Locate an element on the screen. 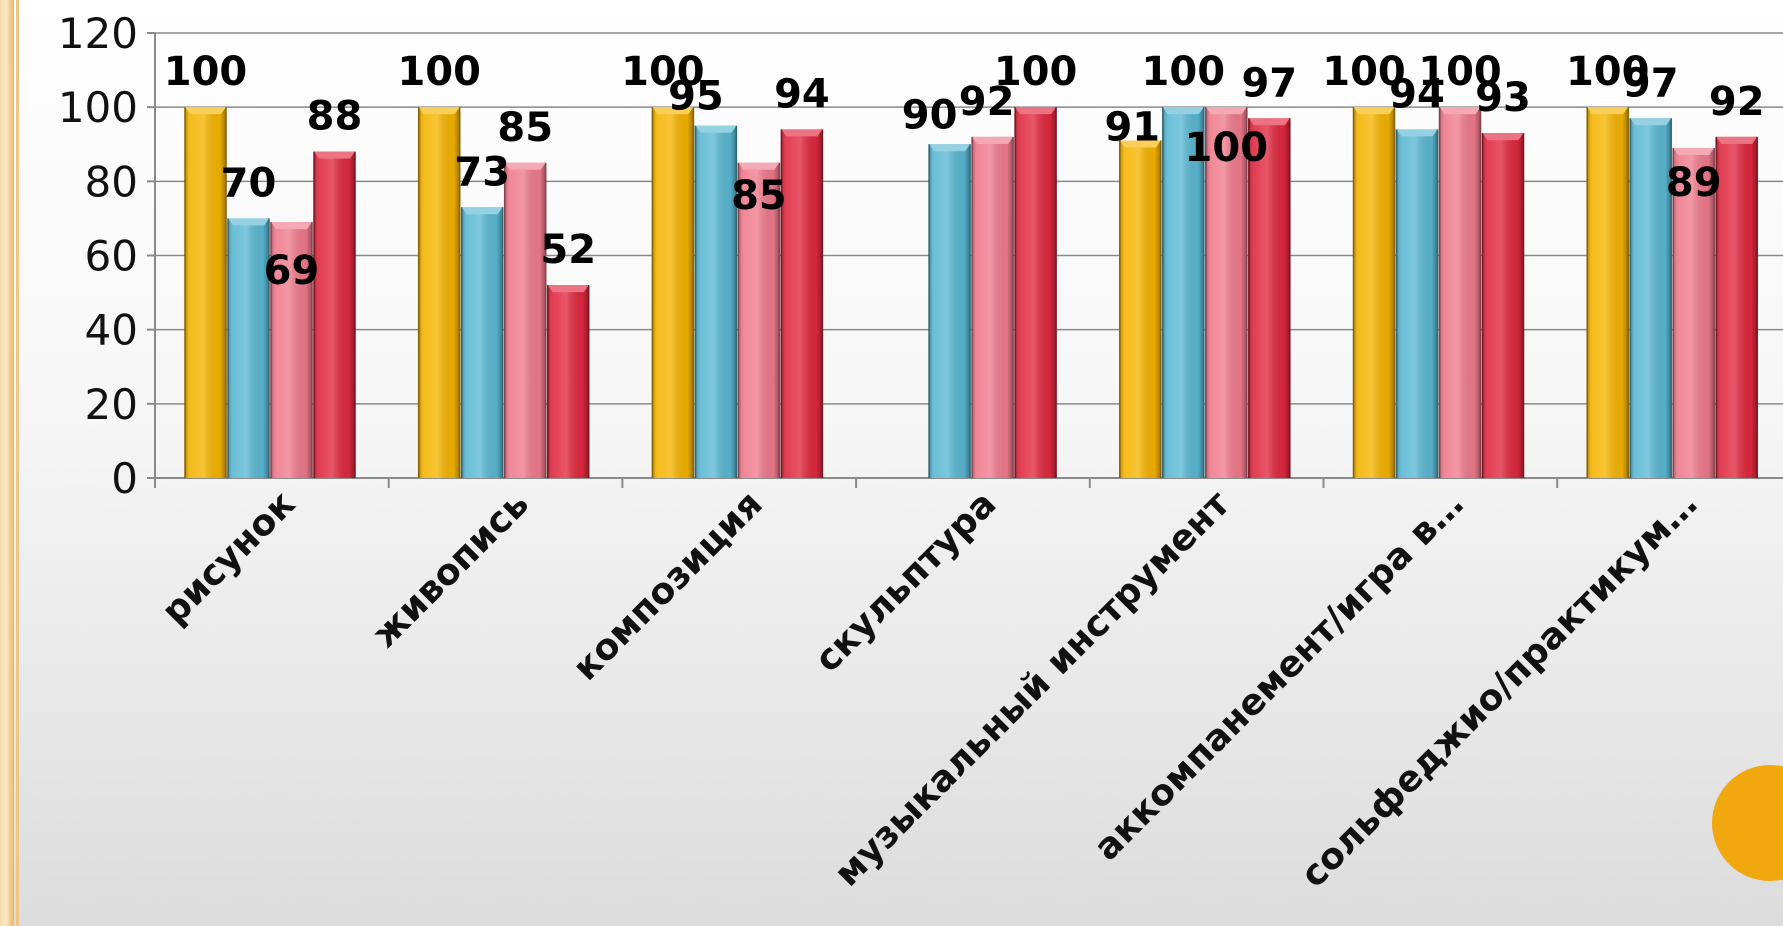 The image size is (1783, 926). data-label: 90 is located at coordinates (930, 115).